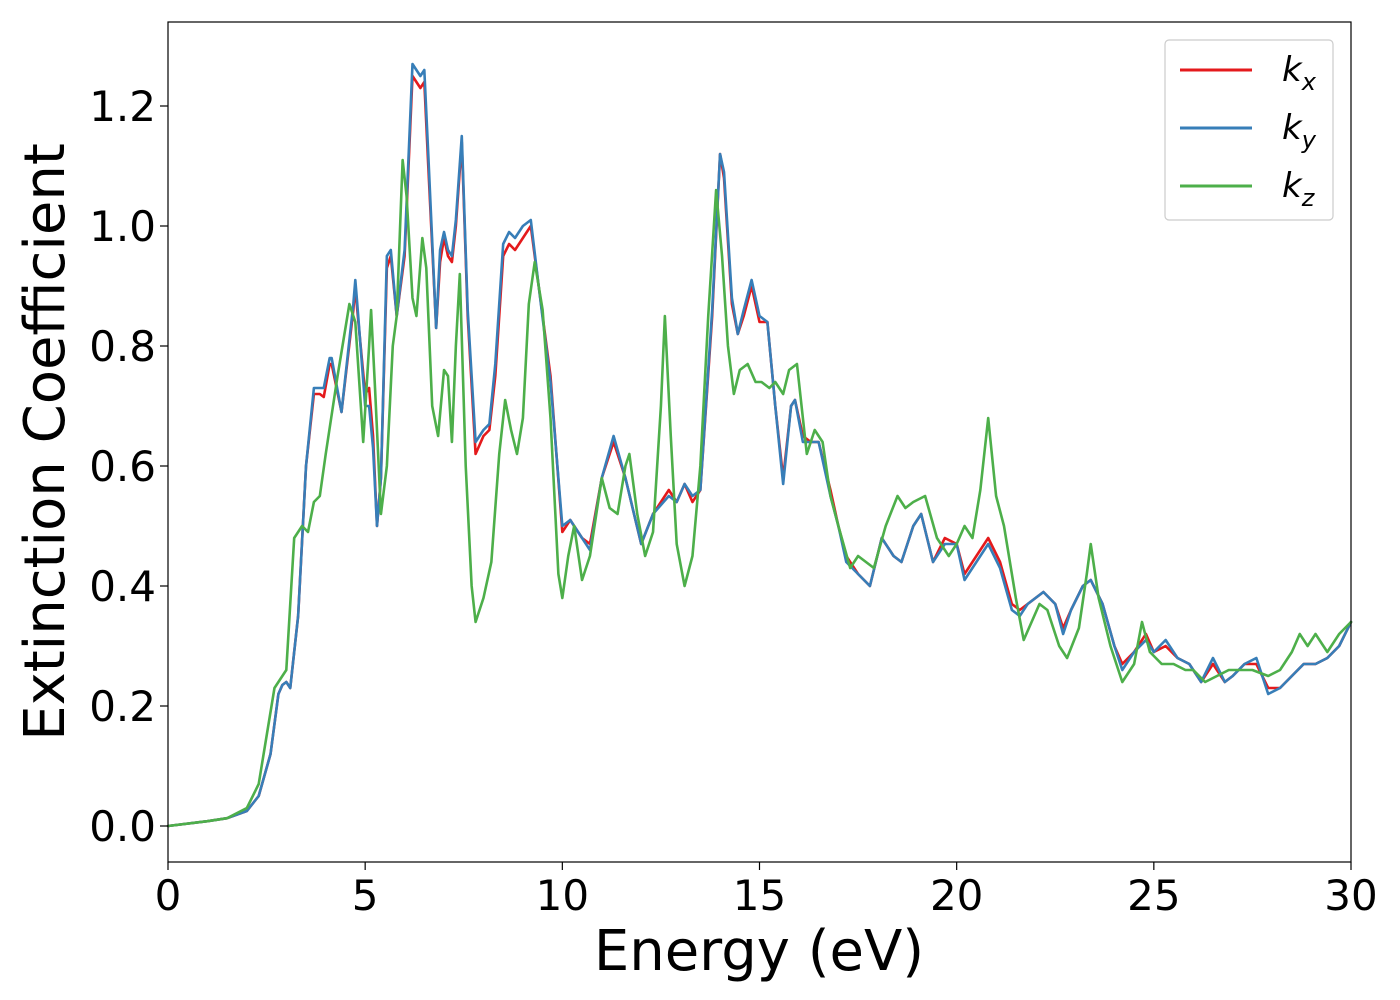 The height and width of the screenshot is (1000, 1400). Describe the element at coordinates (759, 895) in the screenshot. I see `x-tick-label: 15` at that location.